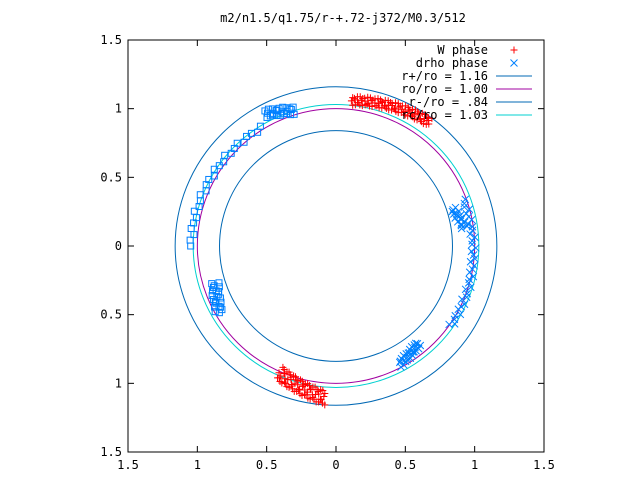 The height and width of the screenshot is (480, 640). Describe the element at coordinates (514, 63) in the screenshot. I see `legend-marker` at that location.